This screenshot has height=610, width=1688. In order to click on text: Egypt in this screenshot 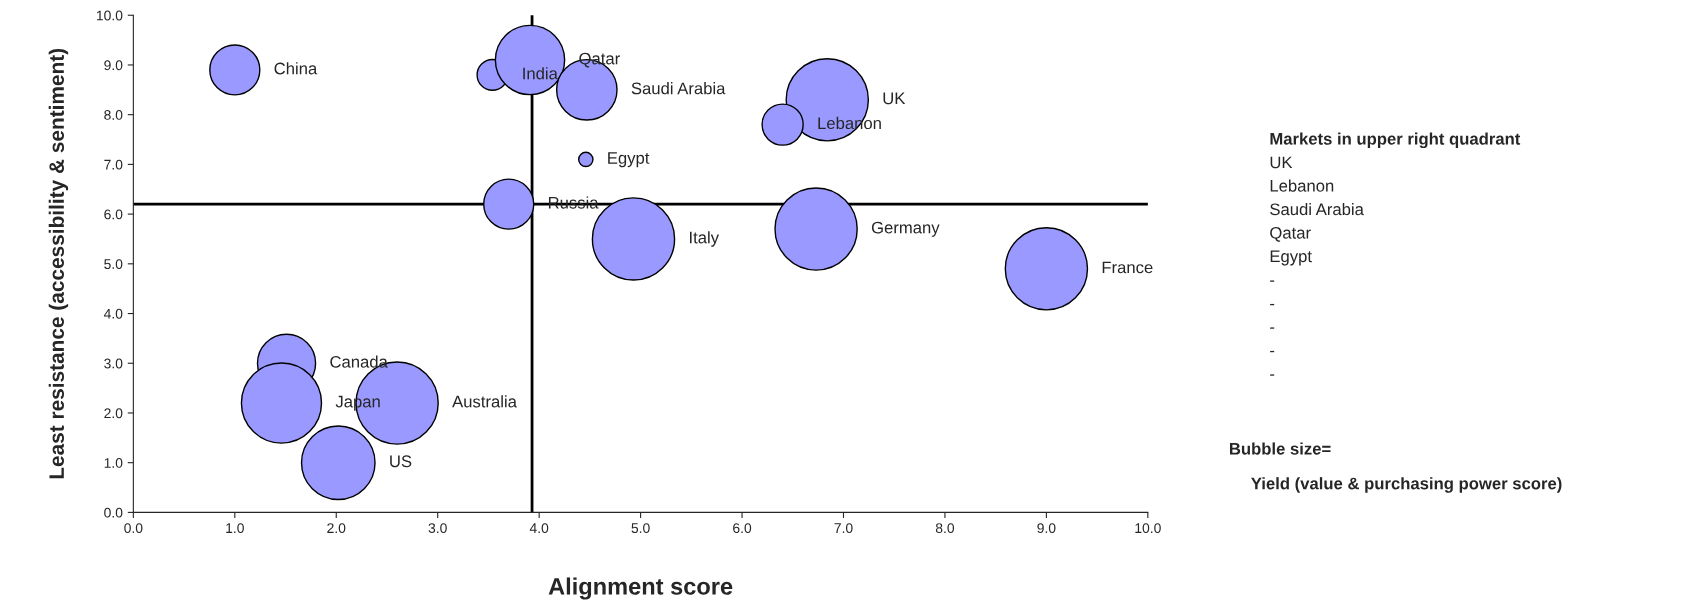, I will do `click(1291, 258)`.